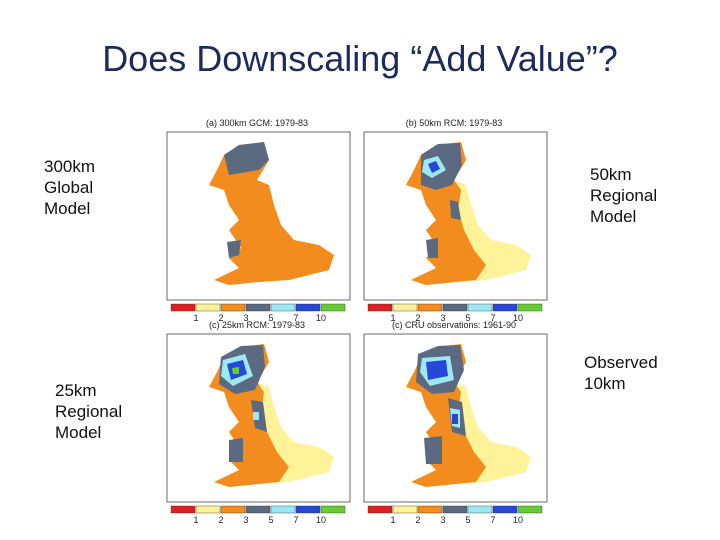  I want to click on side-label: 25km Regional Model, so click(88, 411).